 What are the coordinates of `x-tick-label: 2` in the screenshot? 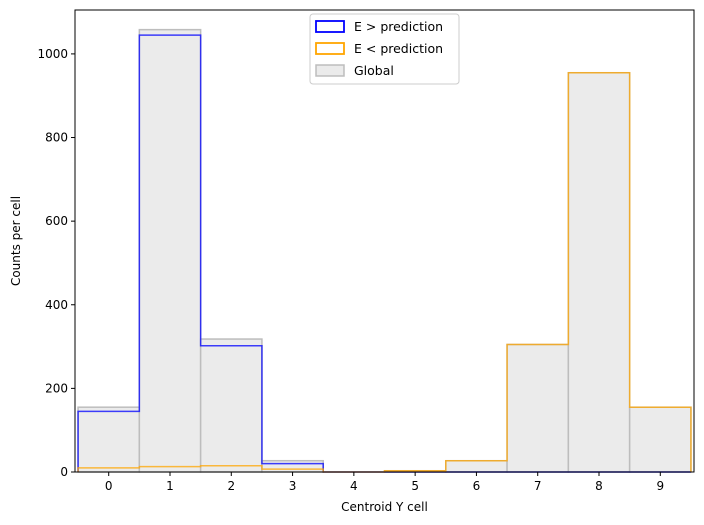 It's located at (231, 486).